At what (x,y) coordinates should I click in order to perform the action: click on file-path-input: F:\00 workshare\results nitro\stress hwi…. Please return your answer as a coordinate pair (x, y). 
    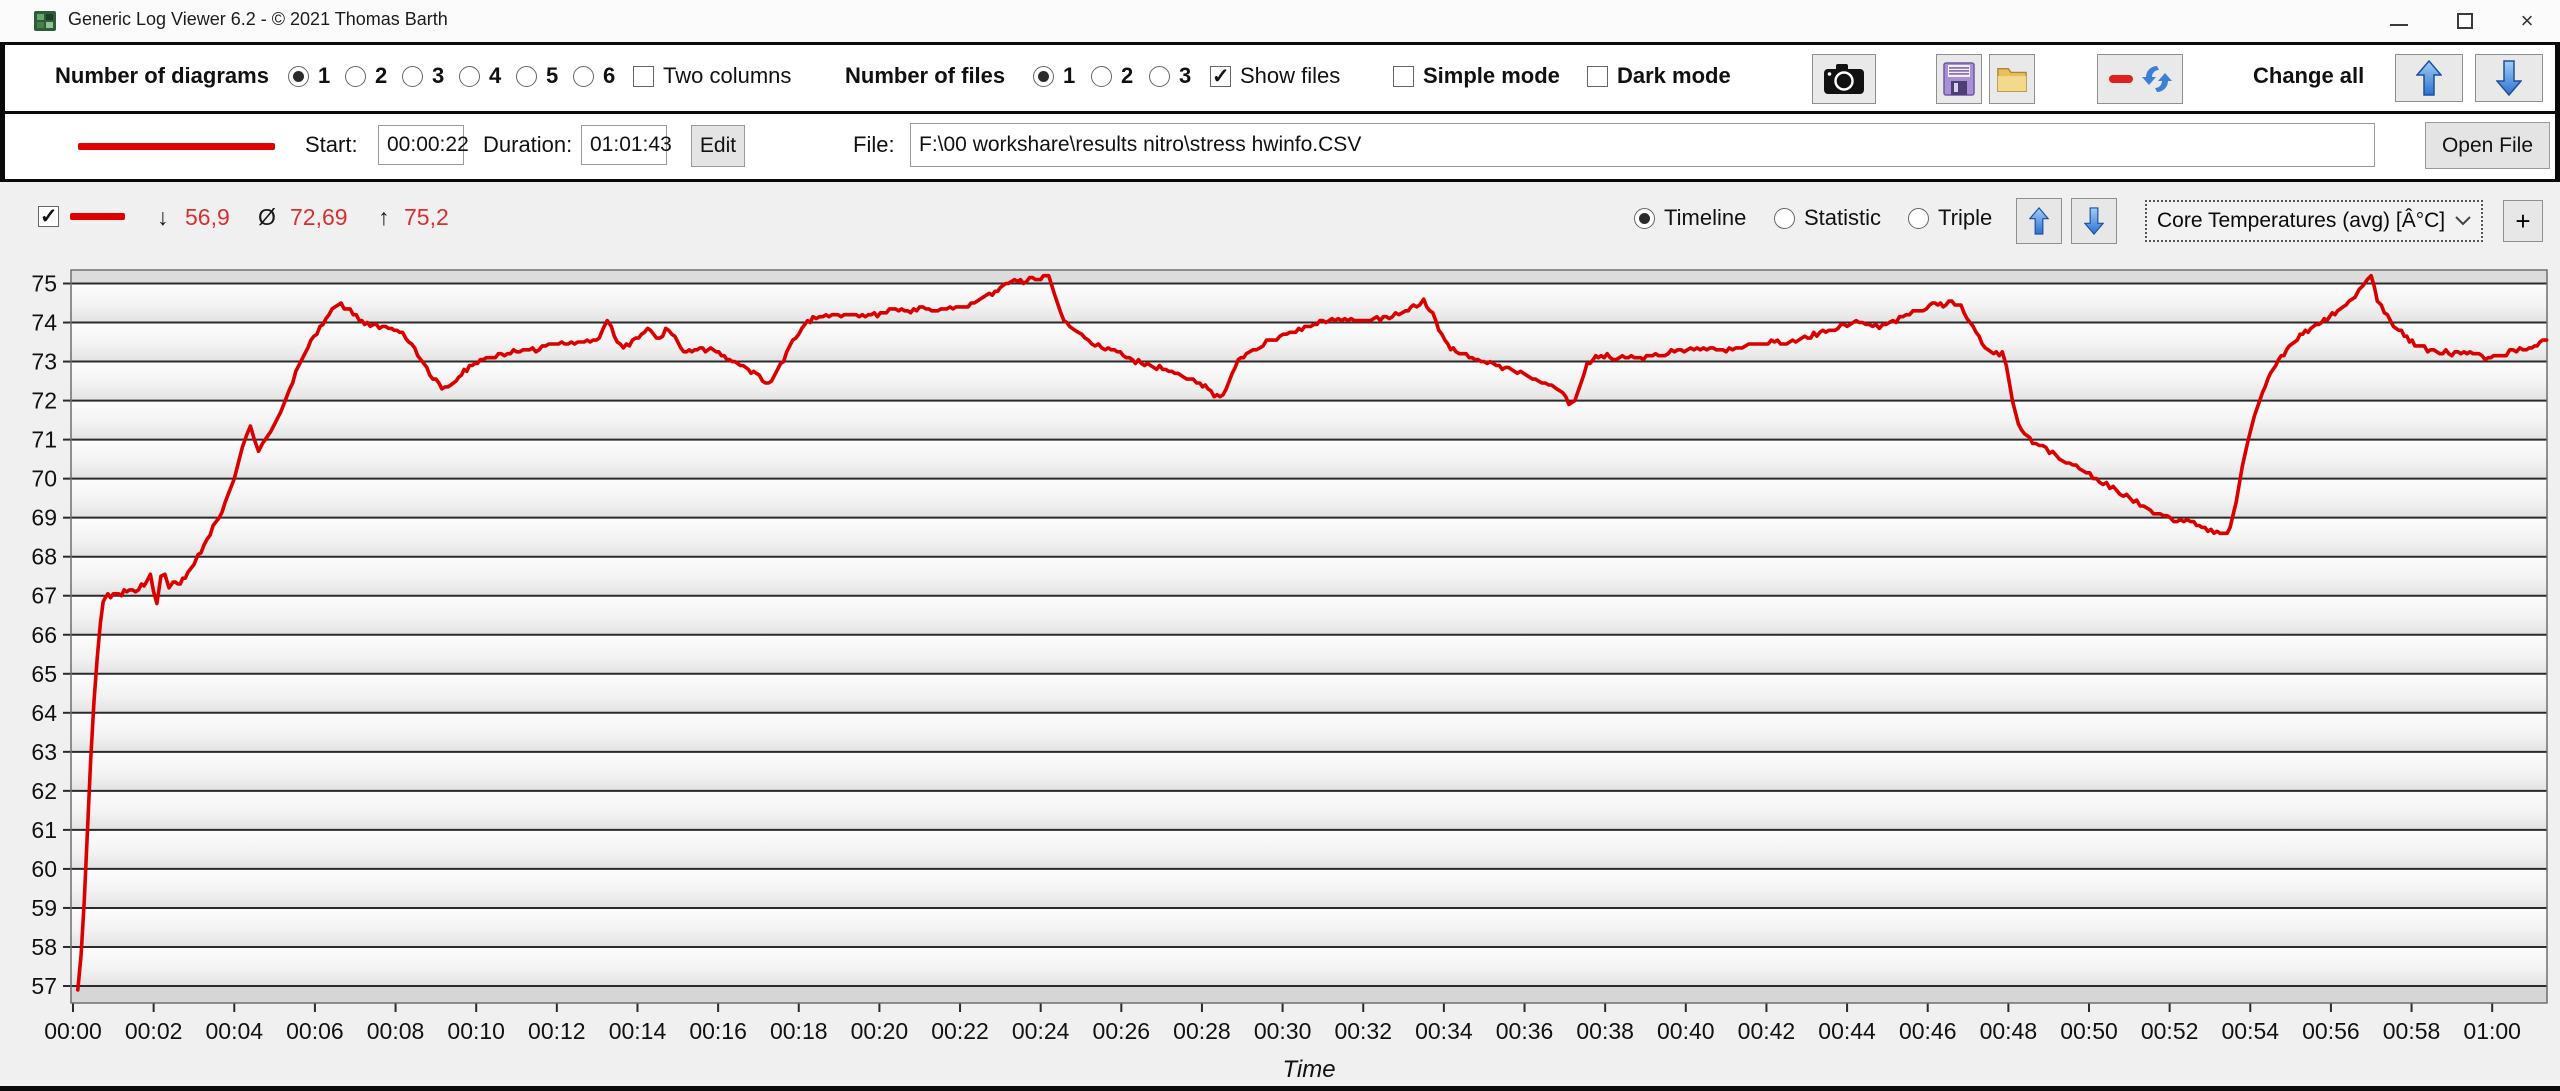
    Looking at the image, I should click on (1642, 145).